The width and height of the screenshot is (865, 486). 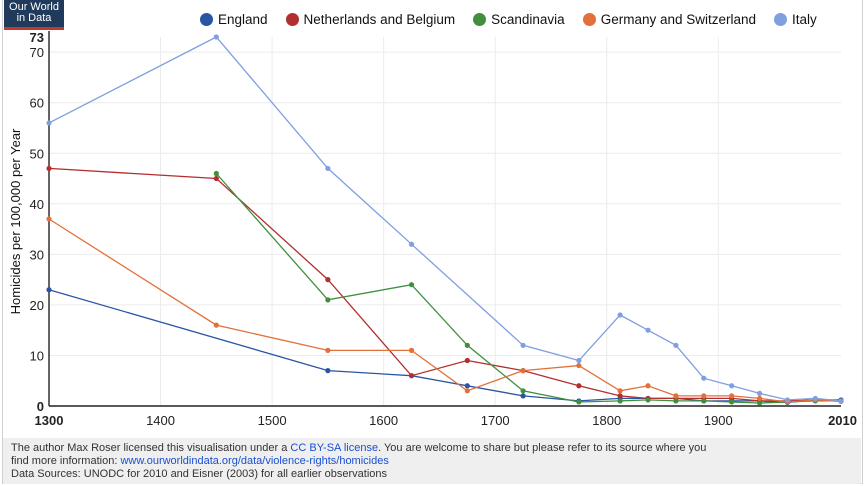 What do you see at coordinates (804, 19) in the screenshot?
I see `legend-label: Italy` at bounding box center [804, 19].